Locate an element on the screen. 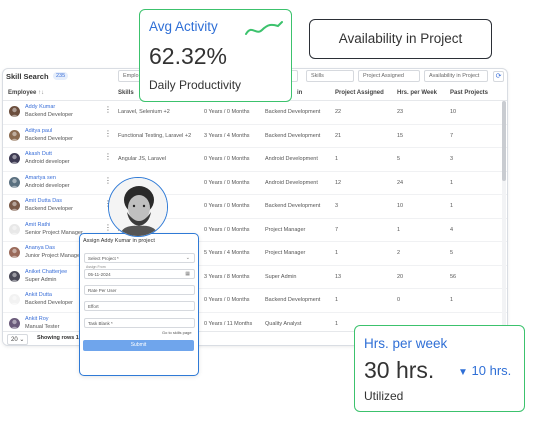  rate-per-user-input: Rate Per User is located at coordinates (139, 290).